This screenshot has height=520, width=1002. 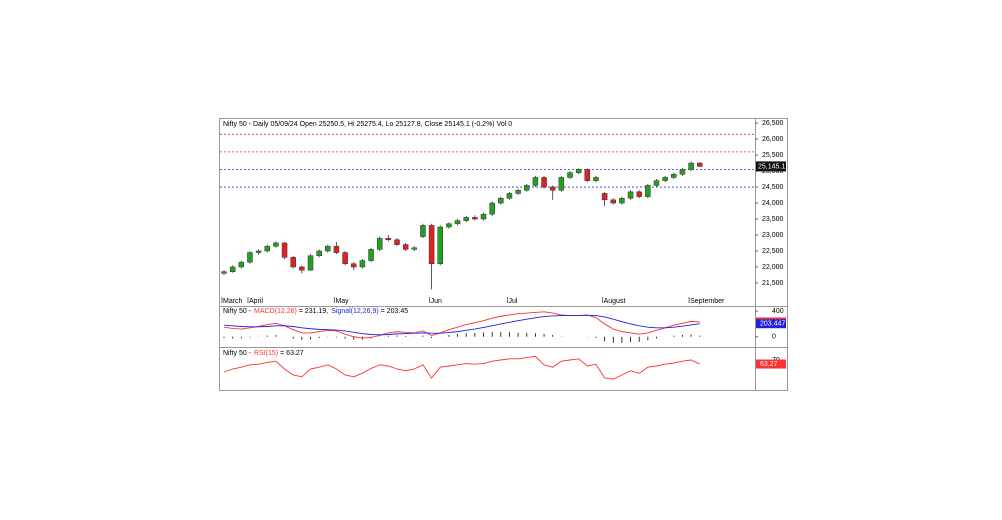 What do you see at coordinates (395, 311) in the screenshot?
I see `legend-value: = 203.45` at bounding box center [395, 311].